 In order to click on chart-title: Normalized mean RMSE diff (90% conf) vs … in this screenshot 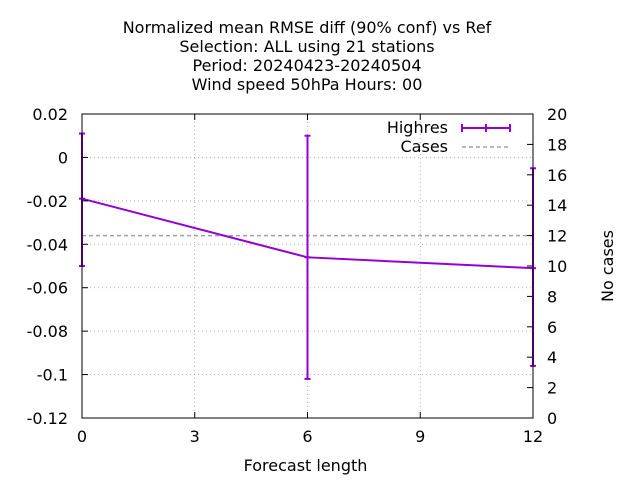, I will do `click(307, 56)`.